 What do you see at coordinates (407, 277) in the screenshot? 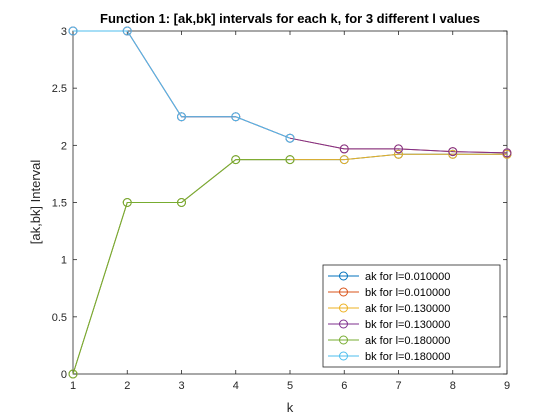
I see `legend-entry-label: ak for l=0.010000` at bounding box center [407, 277].